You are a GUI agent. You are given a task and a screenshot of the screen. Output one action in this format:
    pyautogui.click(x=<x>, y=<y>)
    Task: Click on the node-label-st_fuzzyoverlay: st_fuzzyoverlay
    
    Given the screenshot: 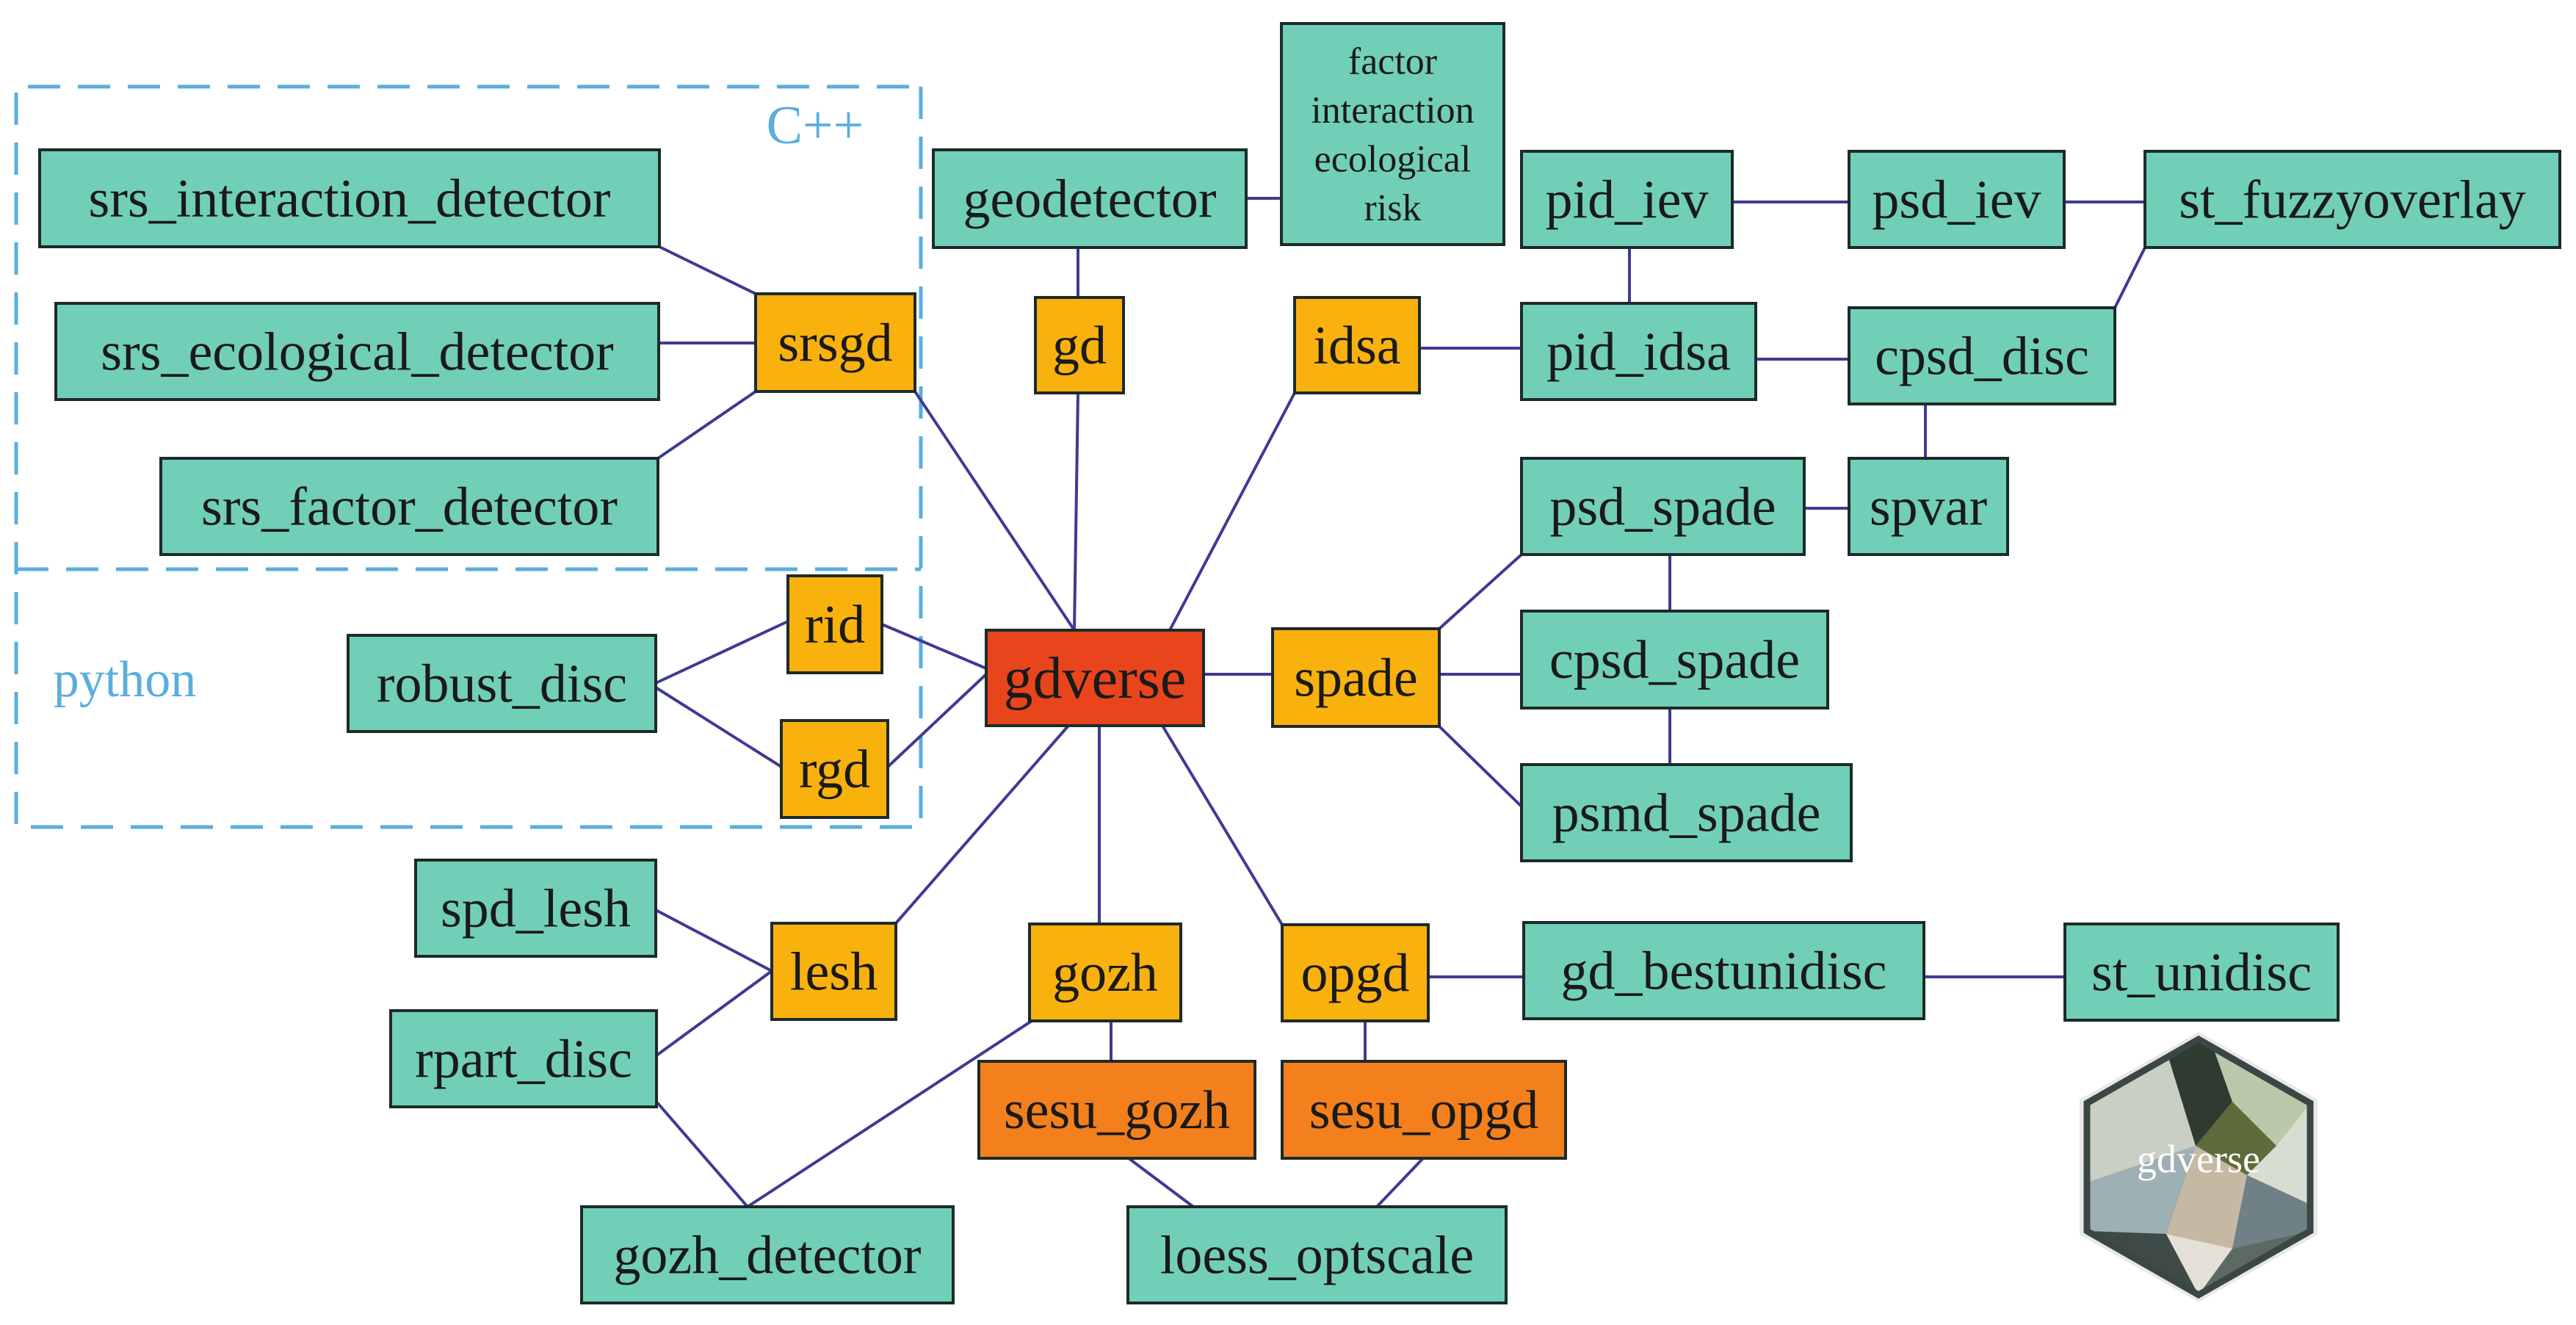 What is the action you would take?
    pyautogui.click(x=2352, y=200)
    